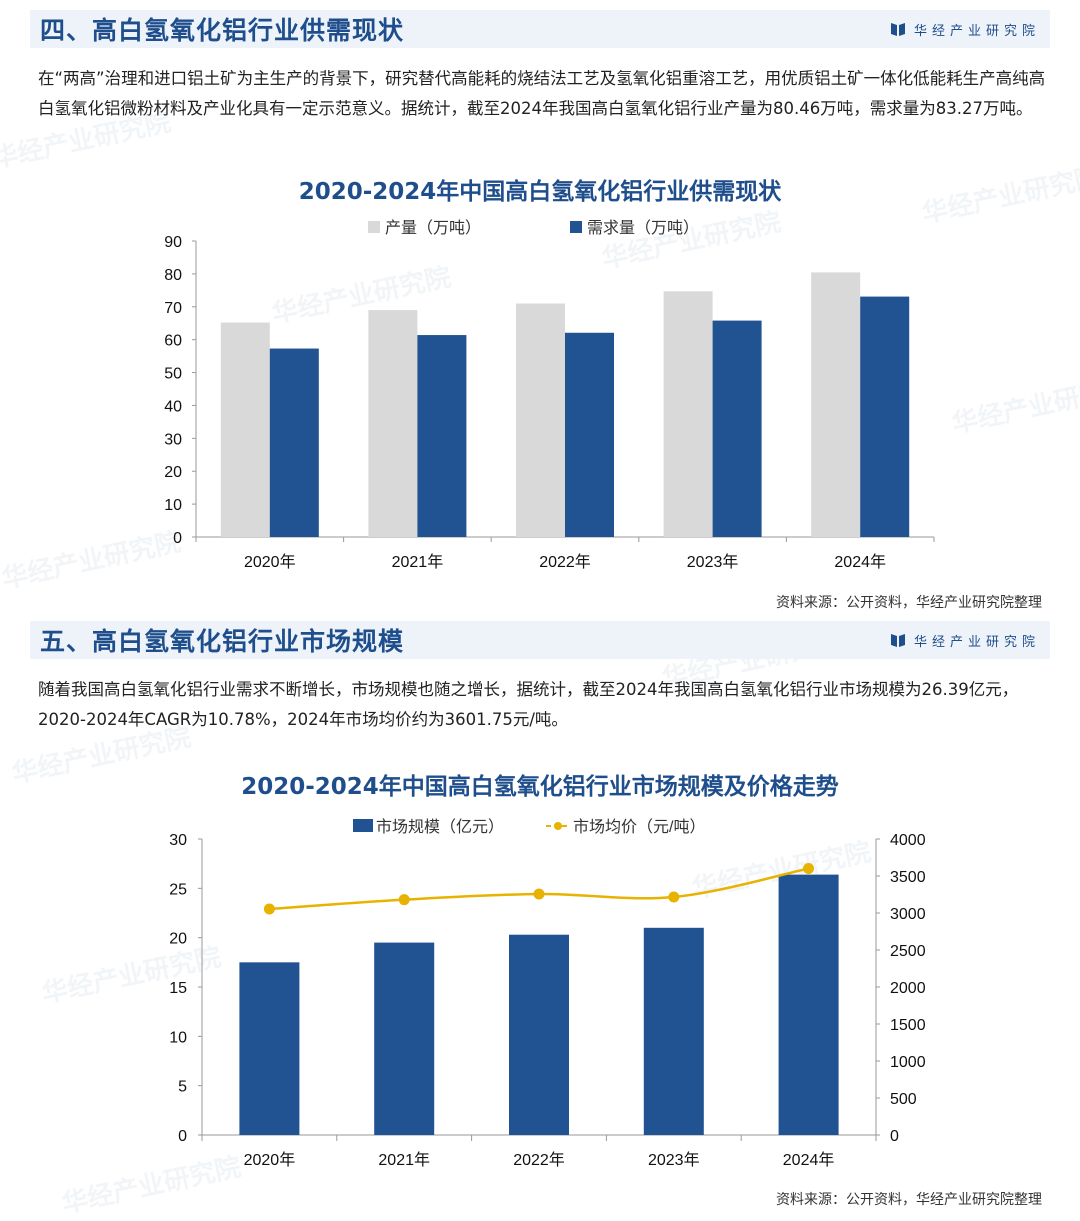 This screenshot has width=1080, height=1221. What do you see at coordinates (173, 275) in the screenshot?
I see `y-tick-label: 80` at bounding box center [173, 275].